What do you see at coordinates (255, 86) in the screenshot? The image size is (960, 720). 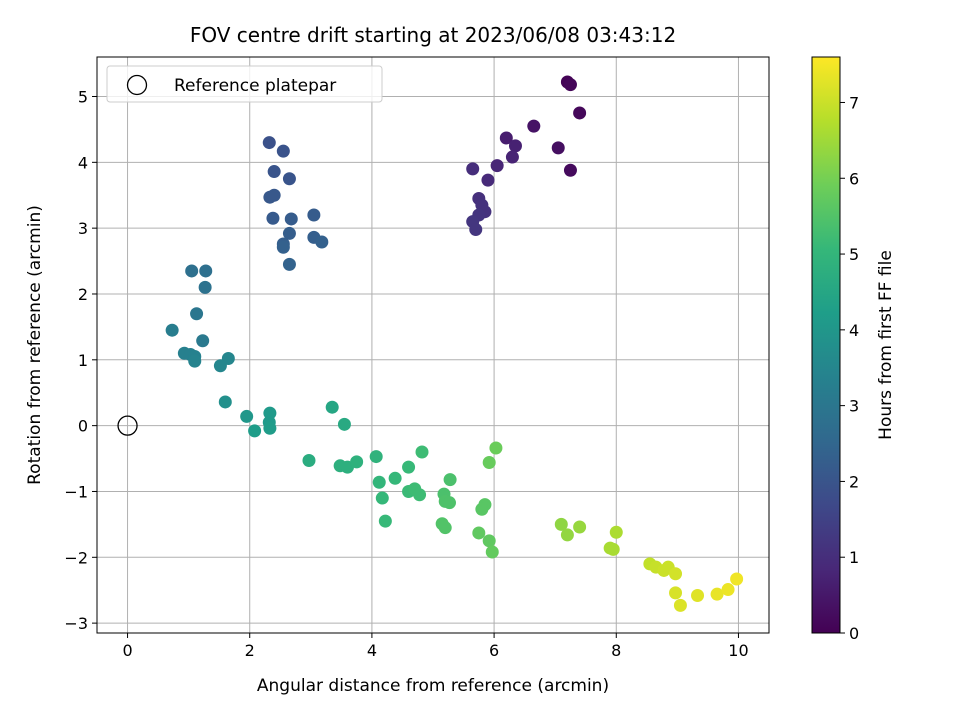 I see `legend-entry-reference: Reference platepar` at bounding box center [255, 86].